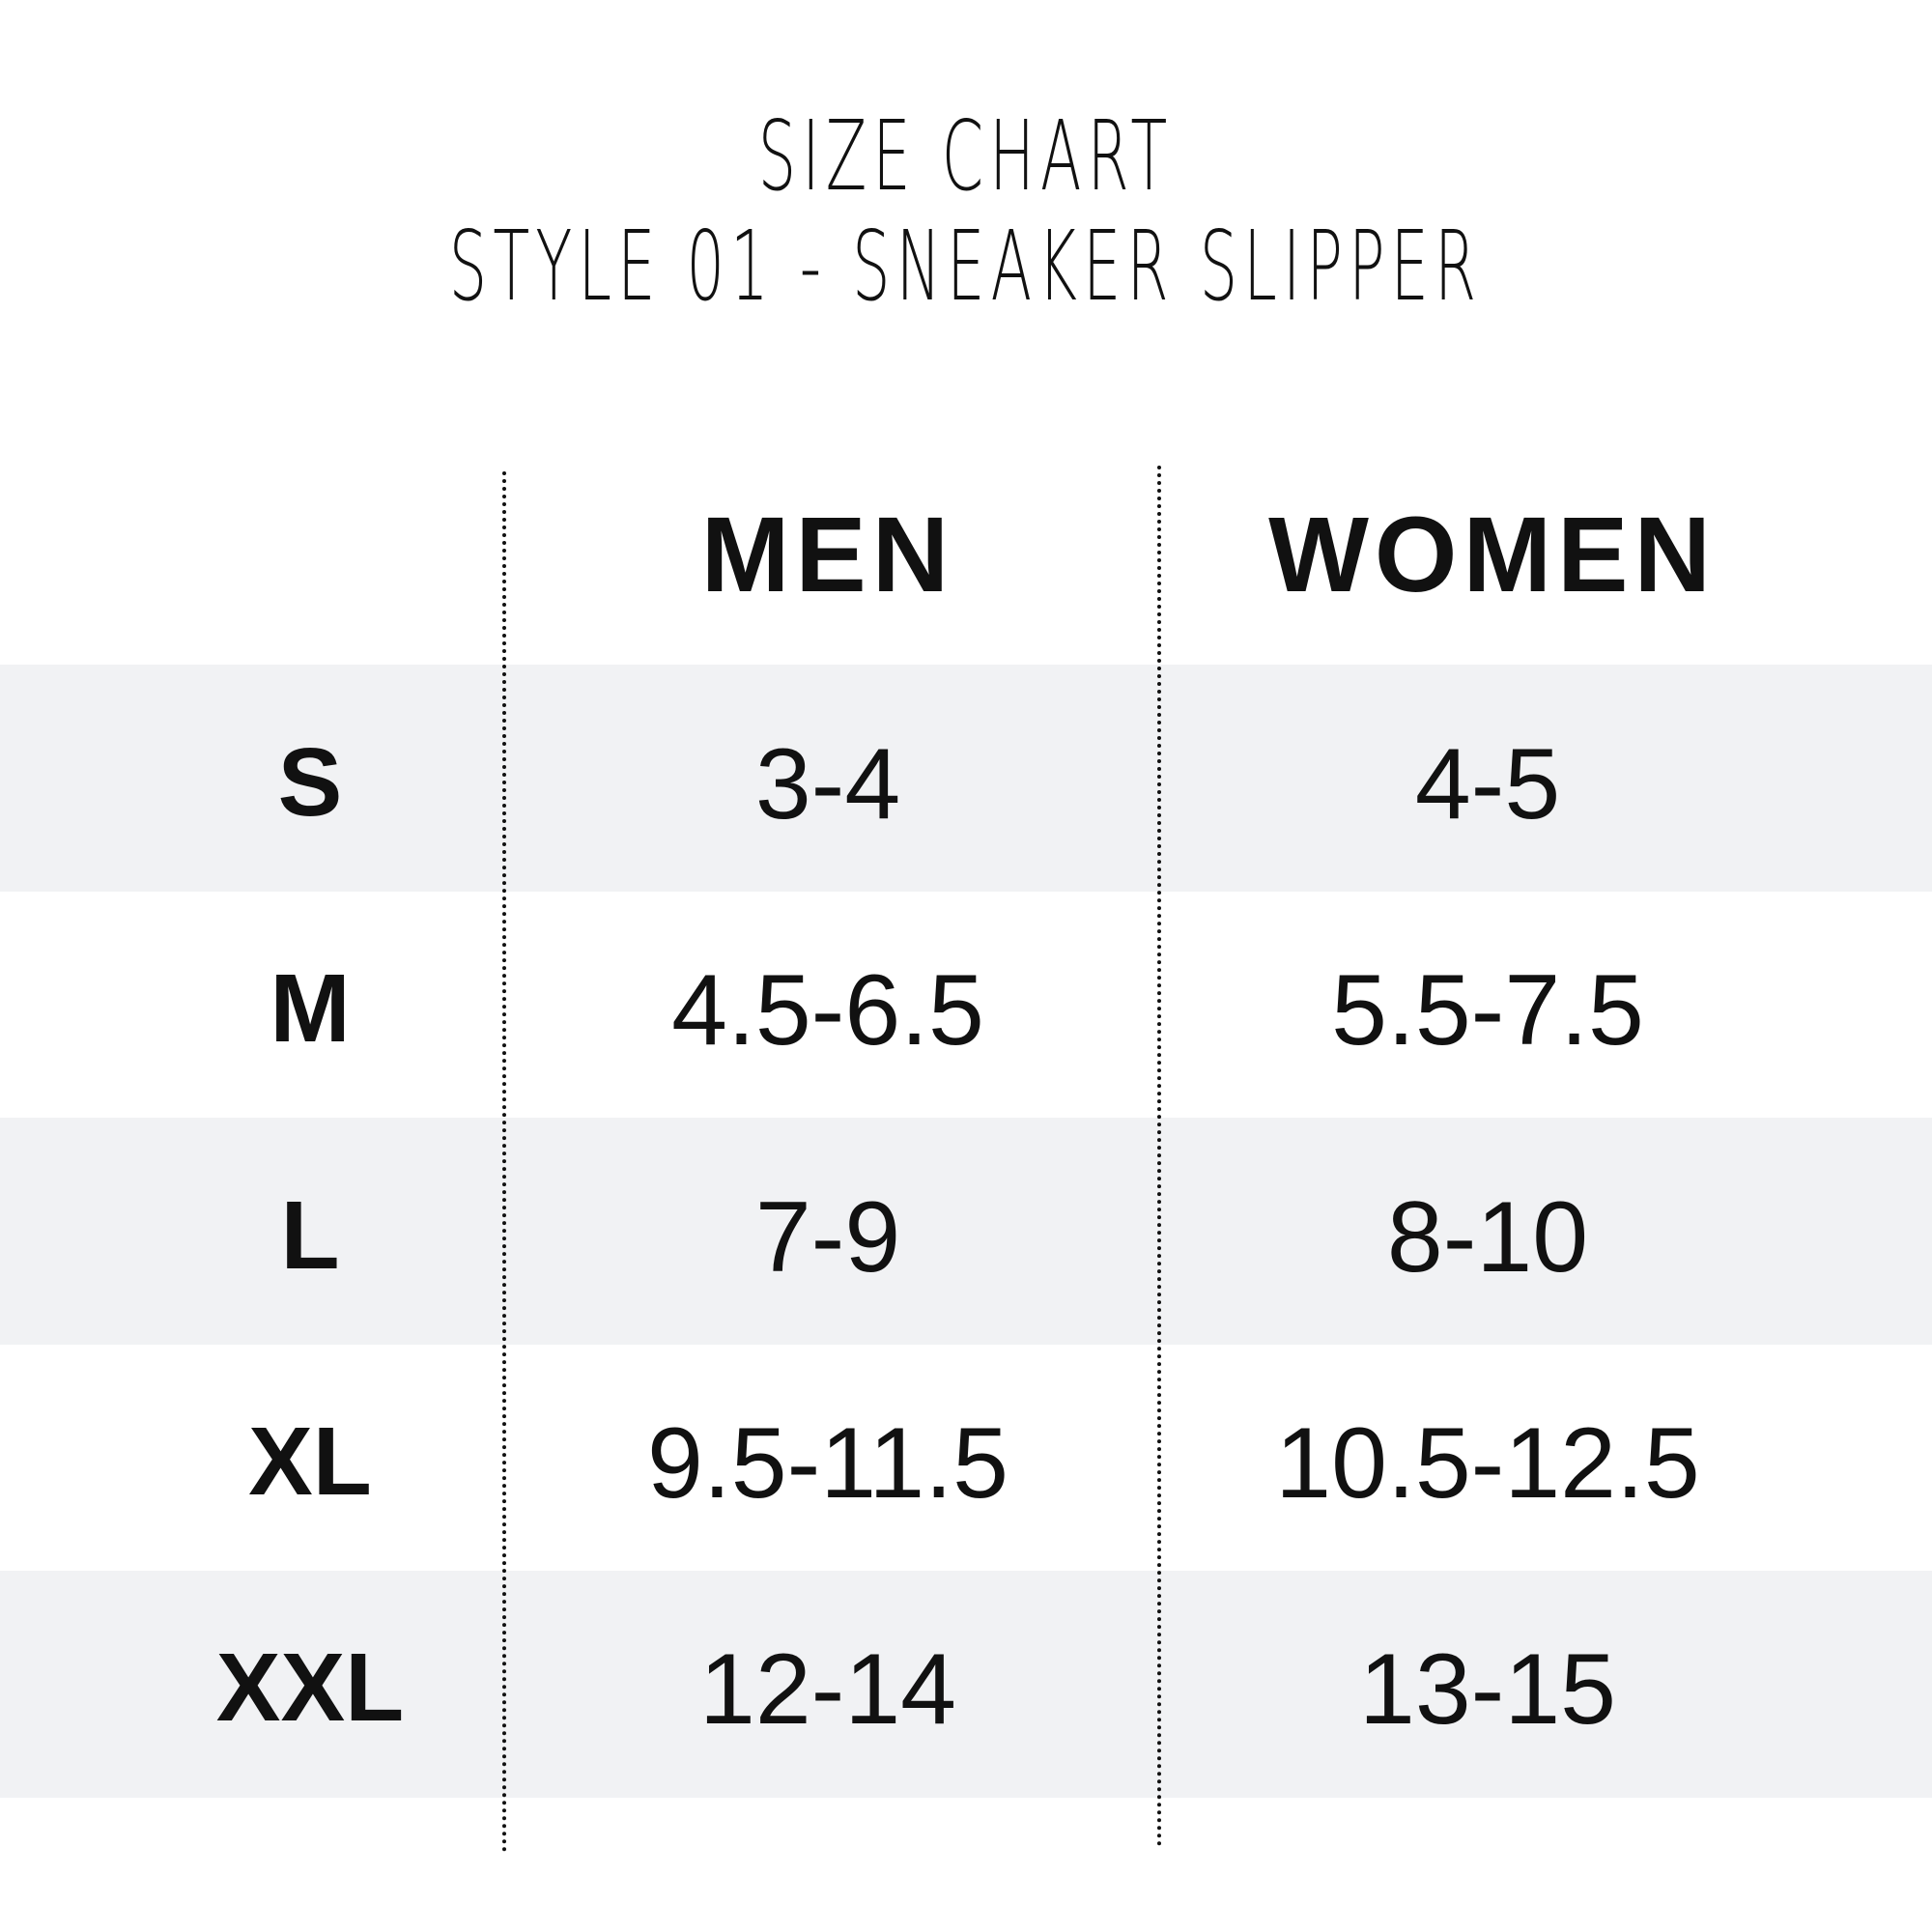 This screenshot has width=1932, height=1932. Describe the element at coordinates (310, 1235) in the screenshot. I see `size-label: L` at that location.